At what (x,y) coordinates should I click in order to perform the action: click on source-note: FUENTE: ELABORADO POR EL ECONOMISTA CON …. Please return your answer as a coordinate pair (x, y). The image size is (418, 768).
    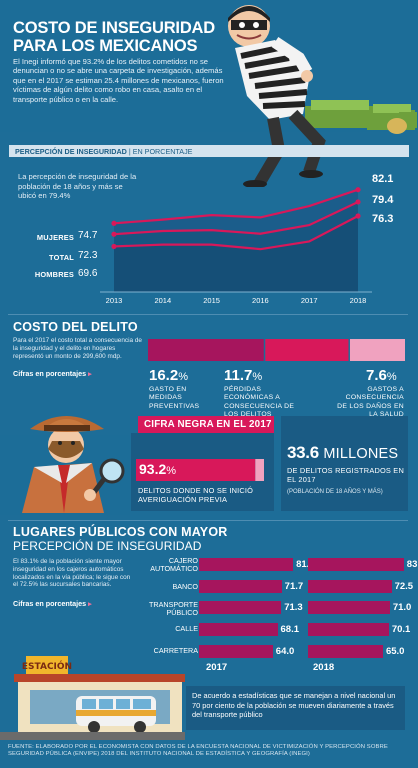
    Looking at the image, I should click on (198, 751).